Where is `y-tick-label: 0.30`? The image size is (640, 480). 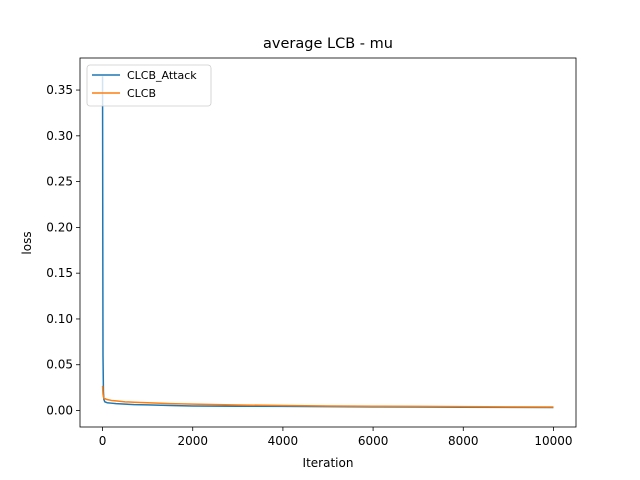 y-tick-label: 0.30 is located at coordinates (59, 136).